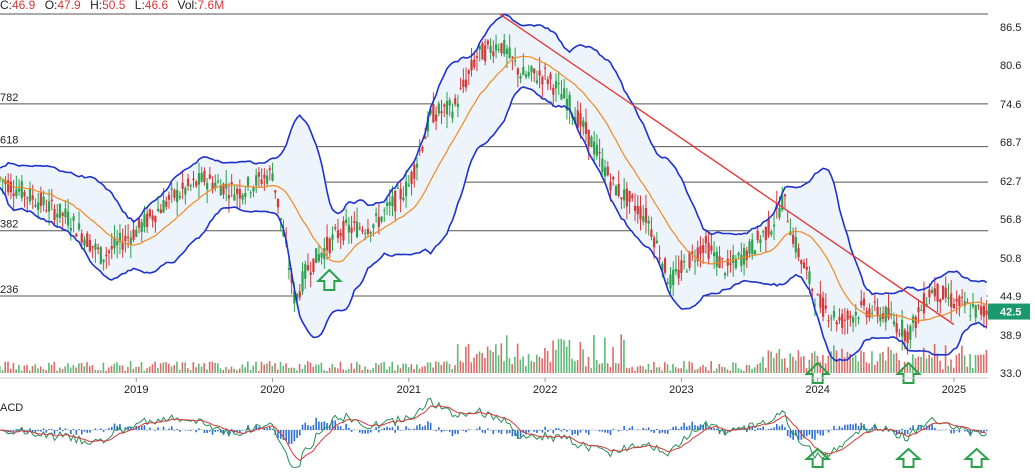 The image size is (1035, 473). Describe the element at coordinates (136, 390) in the screenshot. I see `x-tick-label: 2019` at that location.